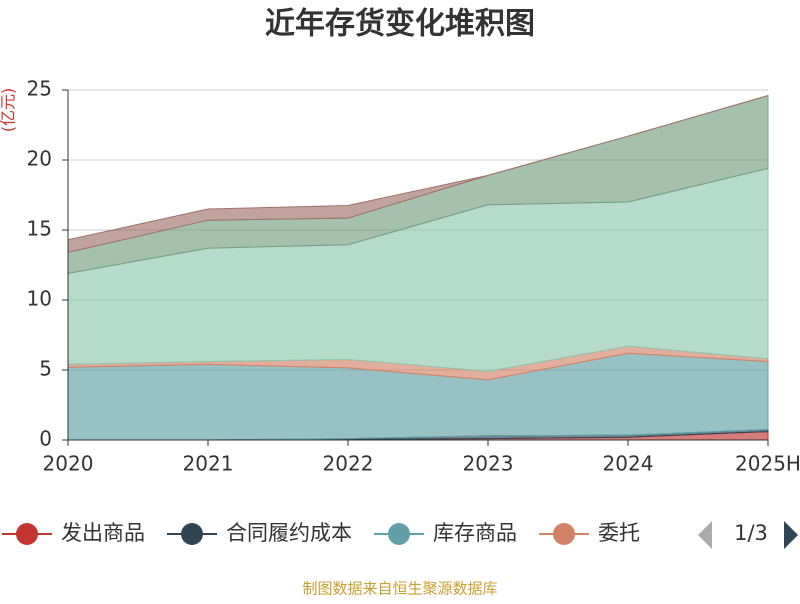 This screenshot has height=604, width=800. What do you see at coordinates (39, 229) in the screenshot?
I see `y-tick-label: 15` at bounding box center [39, 229].